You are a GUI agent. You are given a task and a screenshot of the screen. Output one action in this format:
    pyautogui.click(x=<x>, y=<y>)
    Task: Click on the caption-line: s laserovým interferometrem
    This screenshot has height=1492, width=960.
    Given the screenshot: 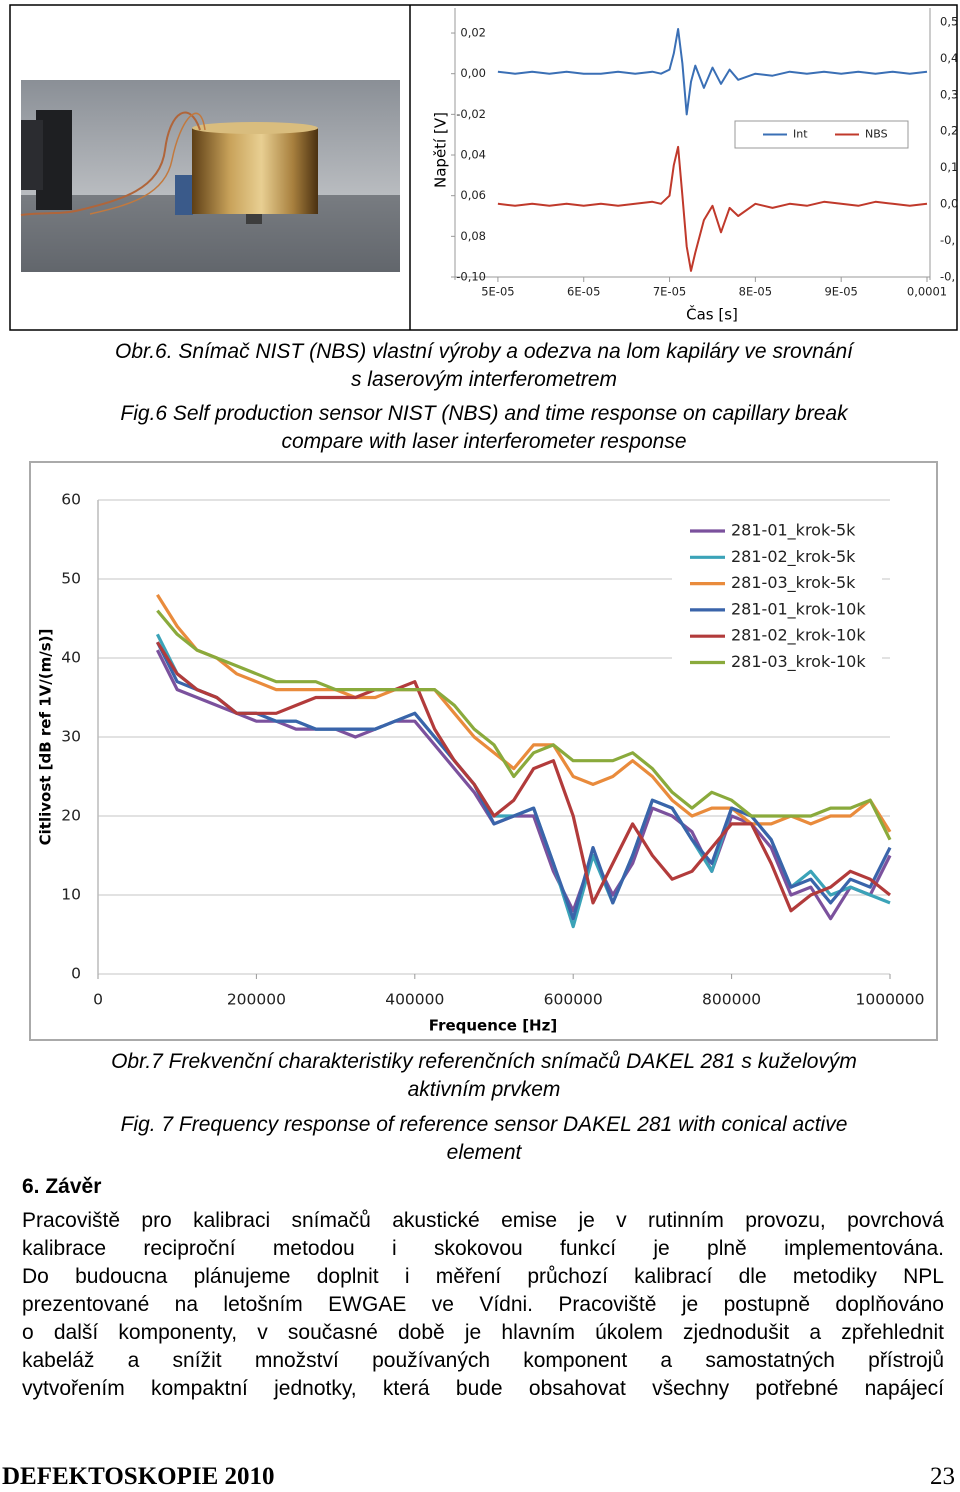 What is the action you would take?
    pyautogui.click(x=484, y=379)
    